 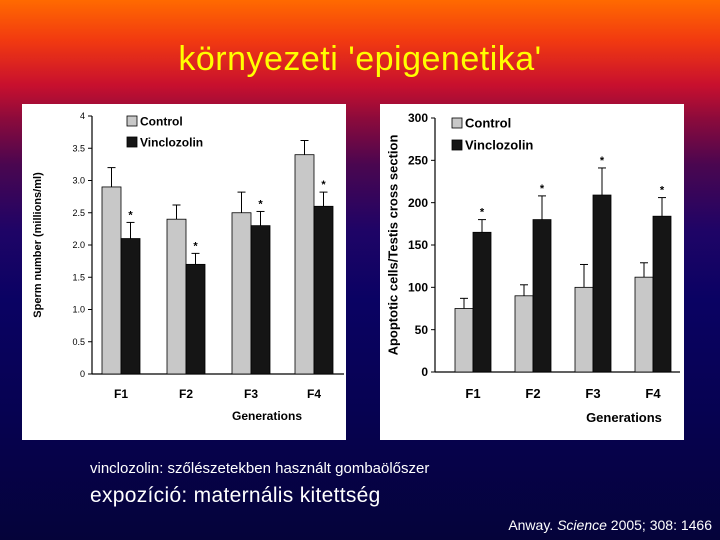 What do you see at coordinates (418, 118) in the screenshot?
I see `y-tick-label: 300` at bounding box center [418, 118].